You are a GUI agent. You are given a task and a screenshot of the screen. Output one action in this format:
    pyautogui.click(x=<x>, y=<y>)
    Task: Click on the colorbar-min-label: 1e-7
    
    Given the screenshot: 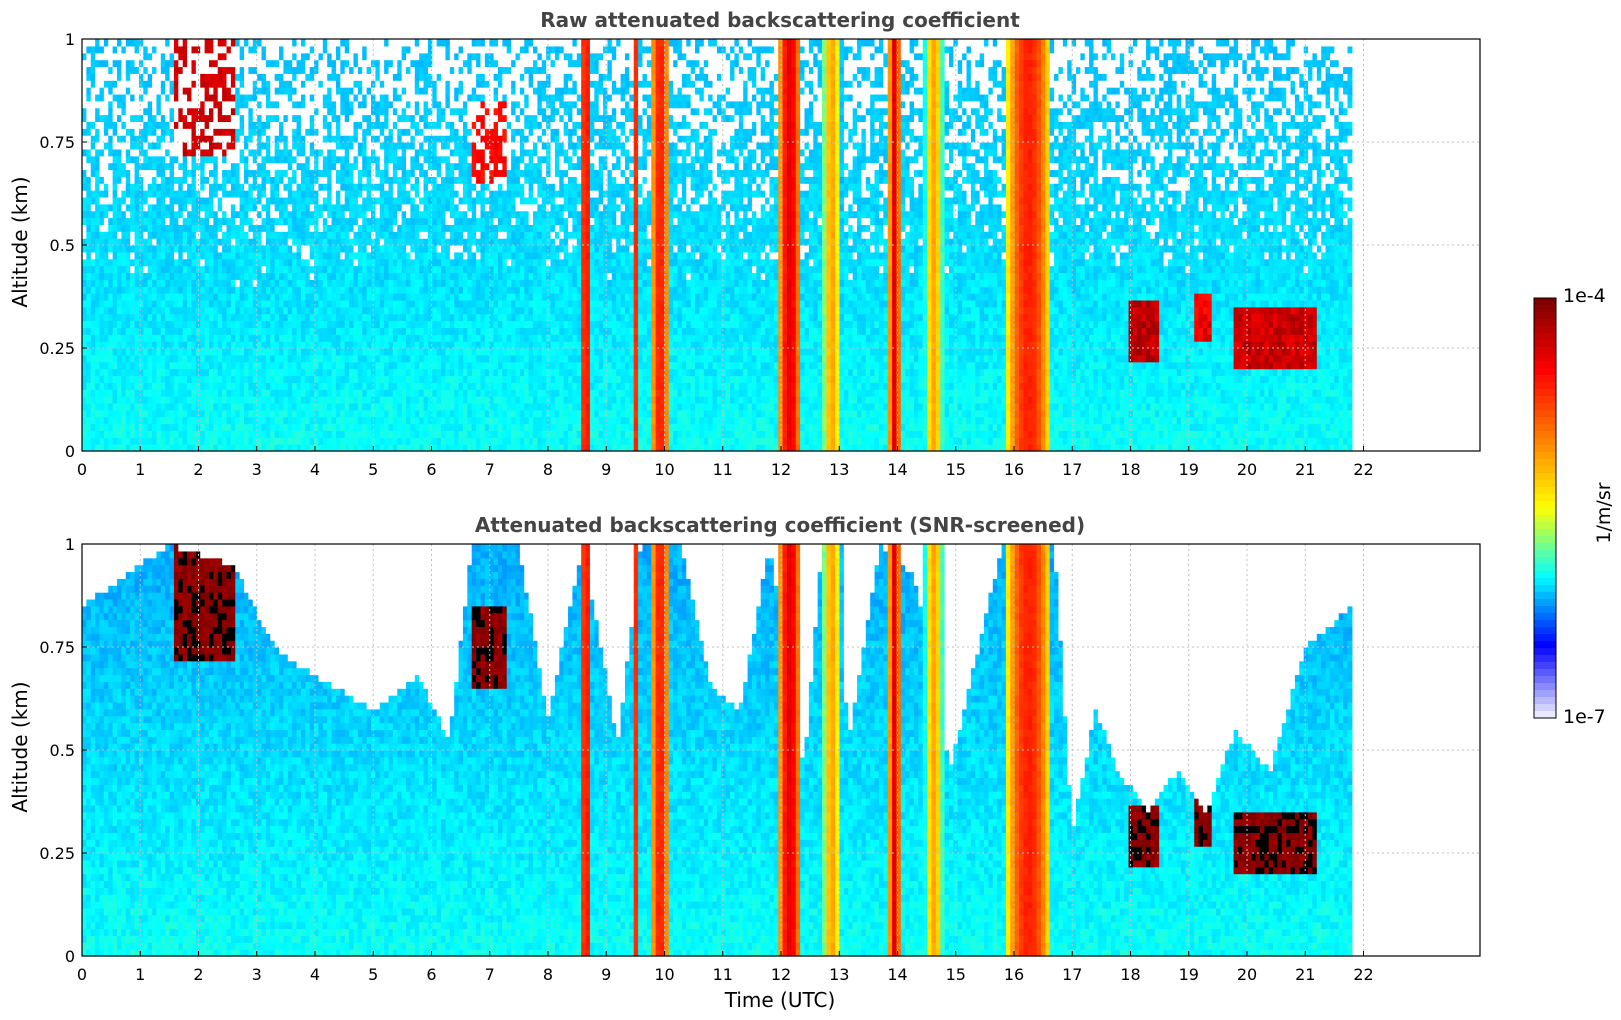 What is the action you would take?
    pyautogui.click(x=1584, y=717)
    